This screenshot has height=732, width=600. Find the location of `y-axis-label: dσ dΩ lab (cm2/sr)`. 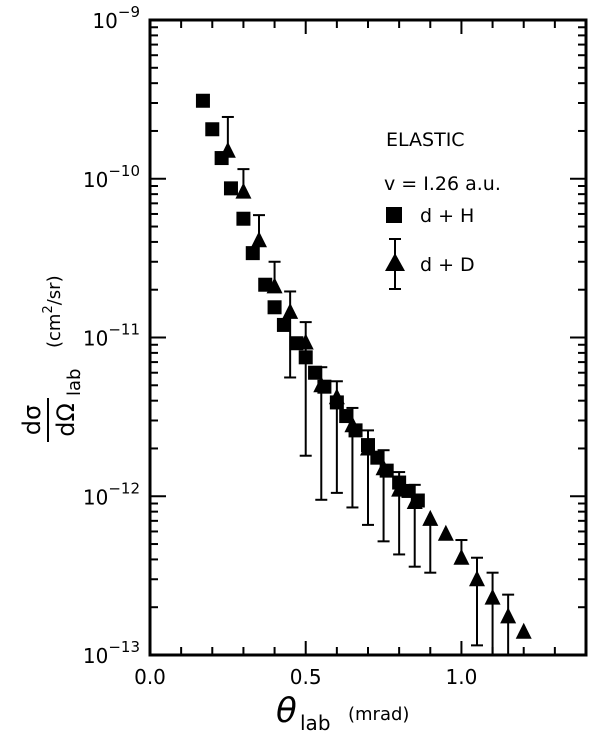

y-axis-label: dσ dΩ lab (cm2/sr) is located at coordinates (51, 358).